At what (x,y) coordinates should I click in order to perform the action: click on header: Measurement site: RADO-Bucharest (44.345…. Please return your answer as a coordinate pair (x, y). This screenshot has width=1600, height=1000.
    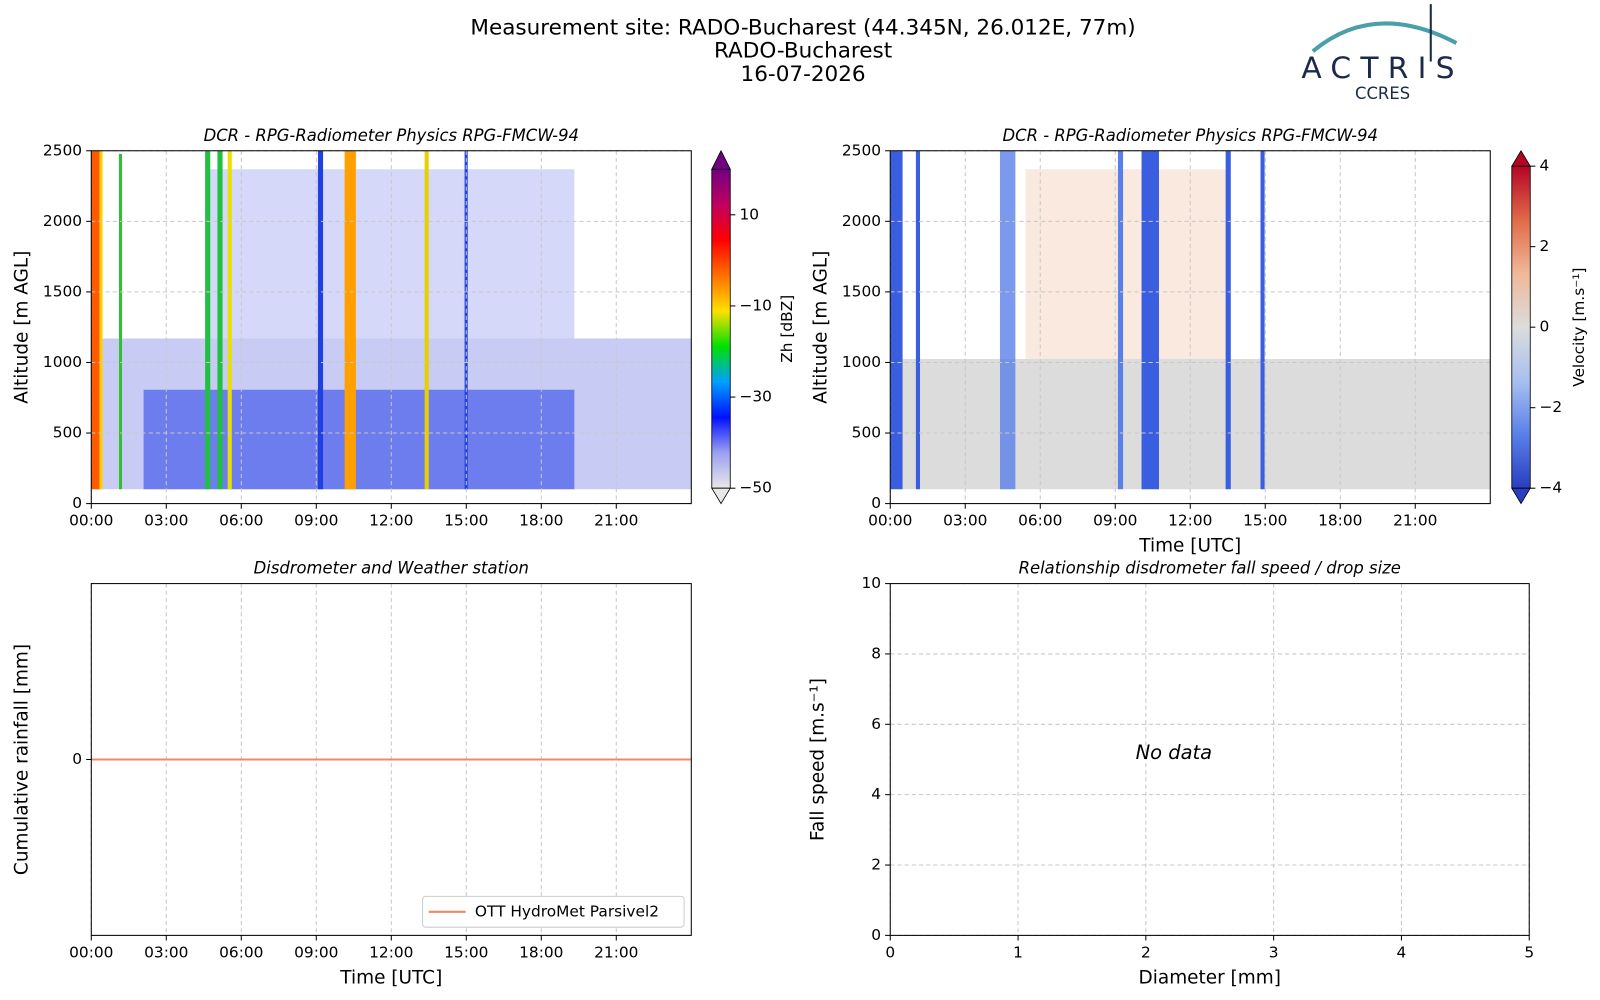
    Looking at the image, I should click on (802, 51).